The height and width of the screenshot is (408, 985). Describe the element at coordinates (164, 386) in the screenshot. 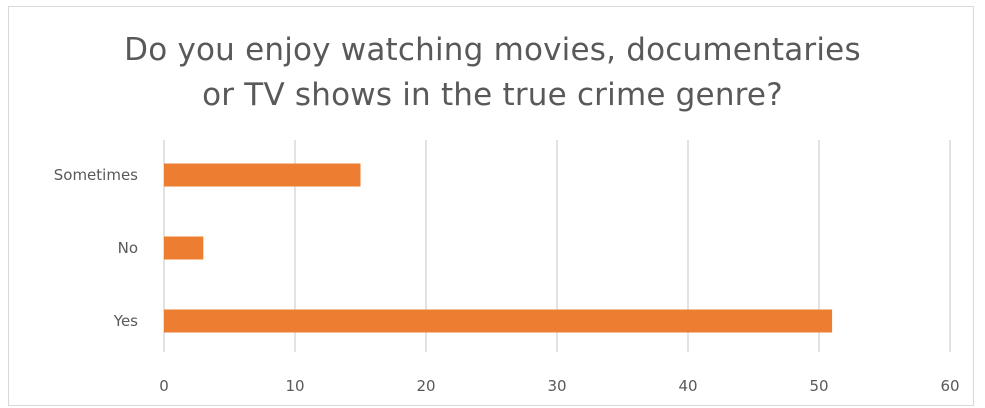

I see `x-tick-label: 0` at that location.